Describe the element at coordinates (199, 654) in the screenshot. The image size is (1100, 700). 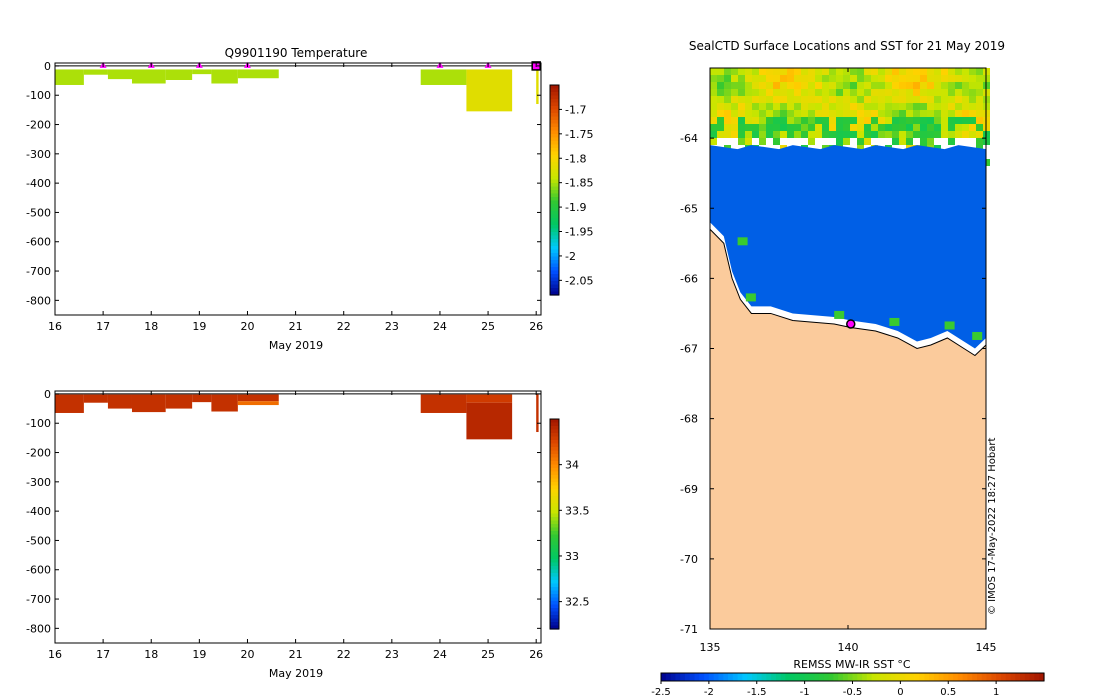
I see `x-tick-label: 19` at that location.